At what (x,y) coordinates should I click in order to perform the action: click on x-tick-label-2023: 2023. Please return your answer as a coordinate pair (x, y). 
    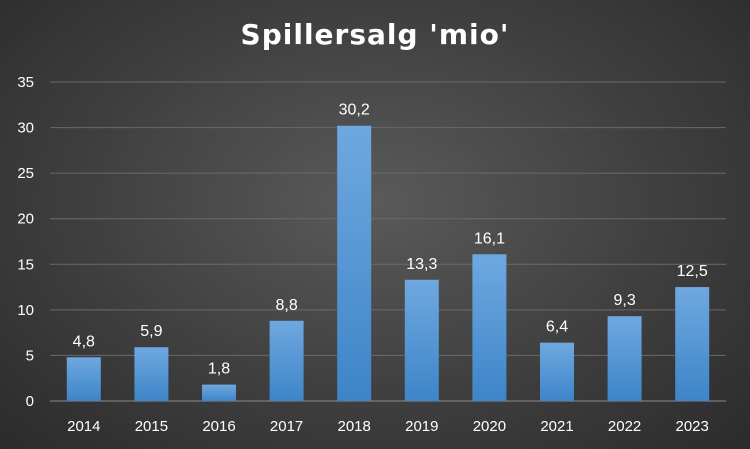
    Looking at the image, I should click on (692, 426).